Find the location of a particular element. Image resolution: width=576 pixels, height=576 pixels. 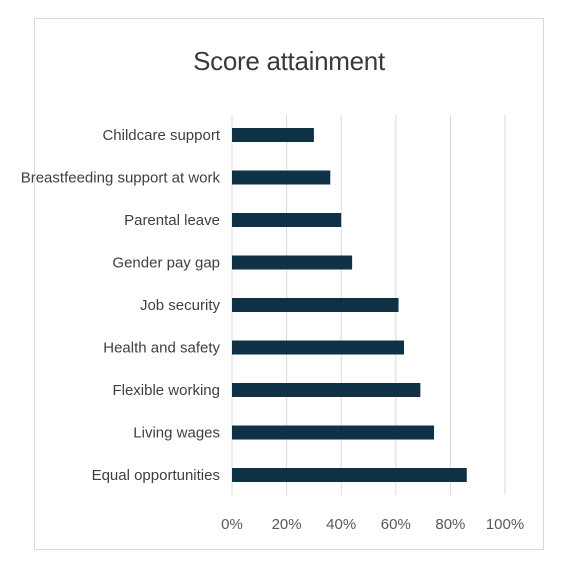

category-label: Breastfeeding support at work is located at coordinates (121, 178).